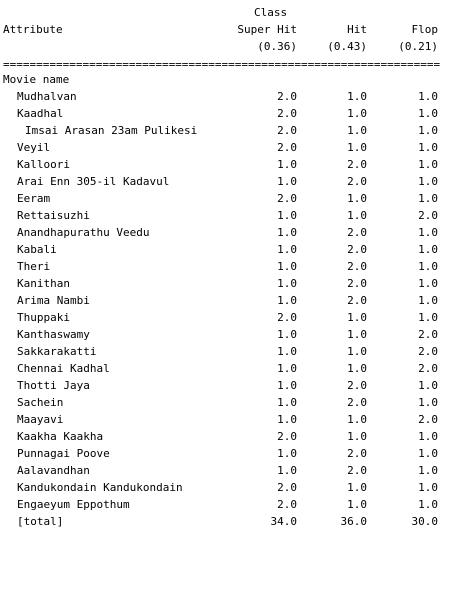 The image size is (463, 615). I want to click on movie-name: Kalloori, so click(43, 164).